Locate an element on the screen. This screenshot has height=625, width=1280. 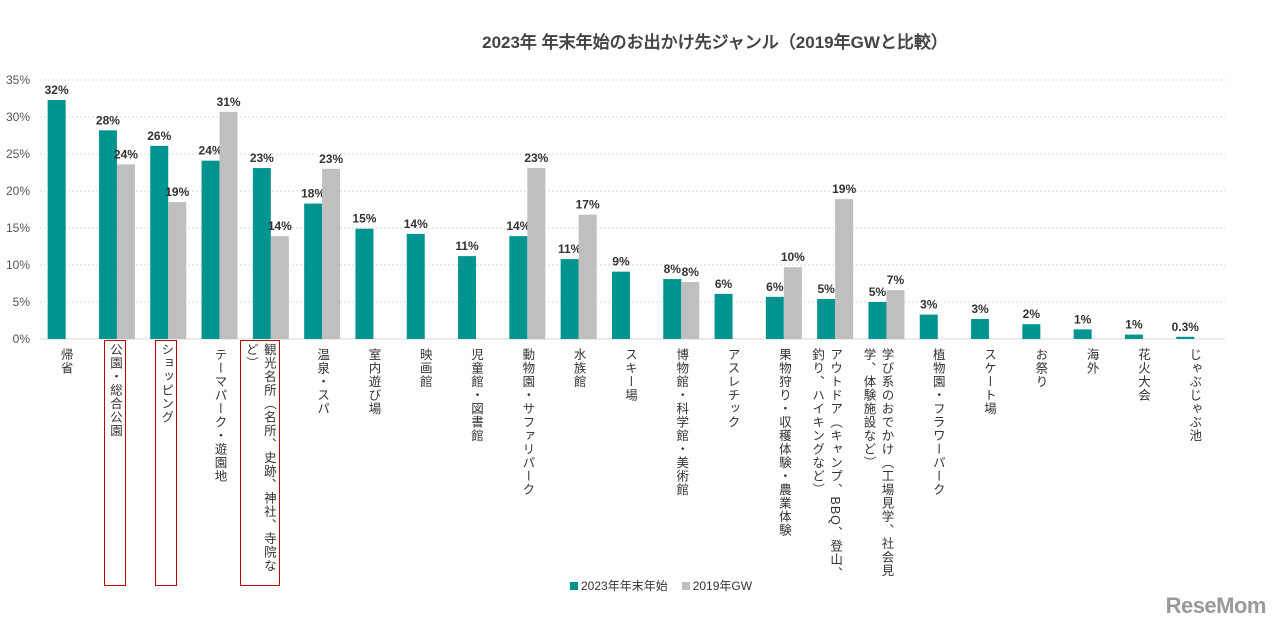
category-label: 植物園・フラワーパーク is located at coordinates (937, 422).